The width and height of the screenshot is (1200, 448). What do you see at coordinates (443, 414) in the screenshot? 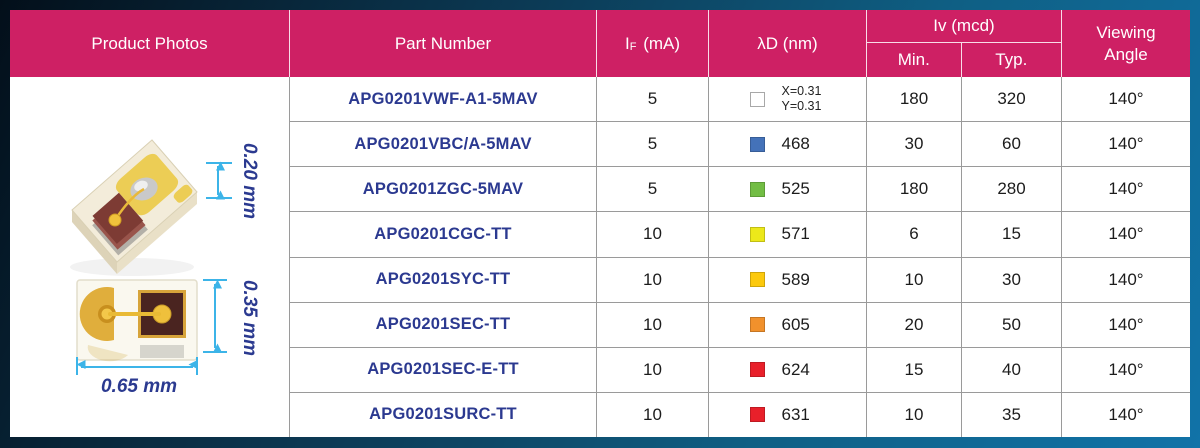
I see `part-number: APG0201SURC-TT` at bounding box center [443, 414].